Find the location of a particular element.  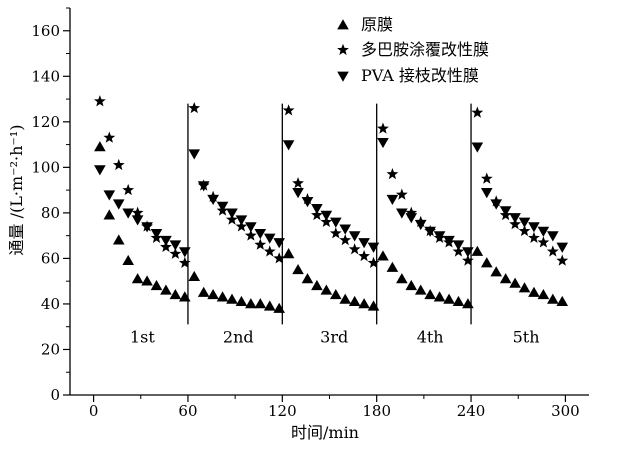

y-tick-label: 40 is located at coordinates (50, 304).